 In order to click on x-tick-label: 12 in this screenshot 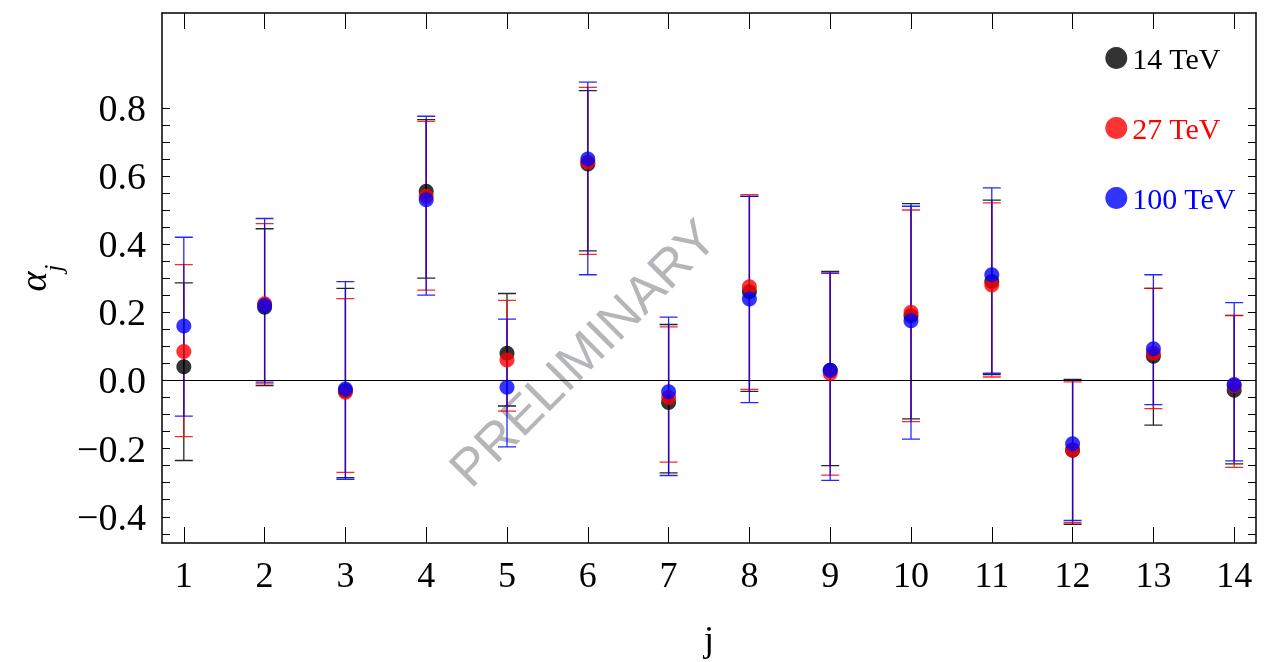, I will do `click(1072, 575)`.